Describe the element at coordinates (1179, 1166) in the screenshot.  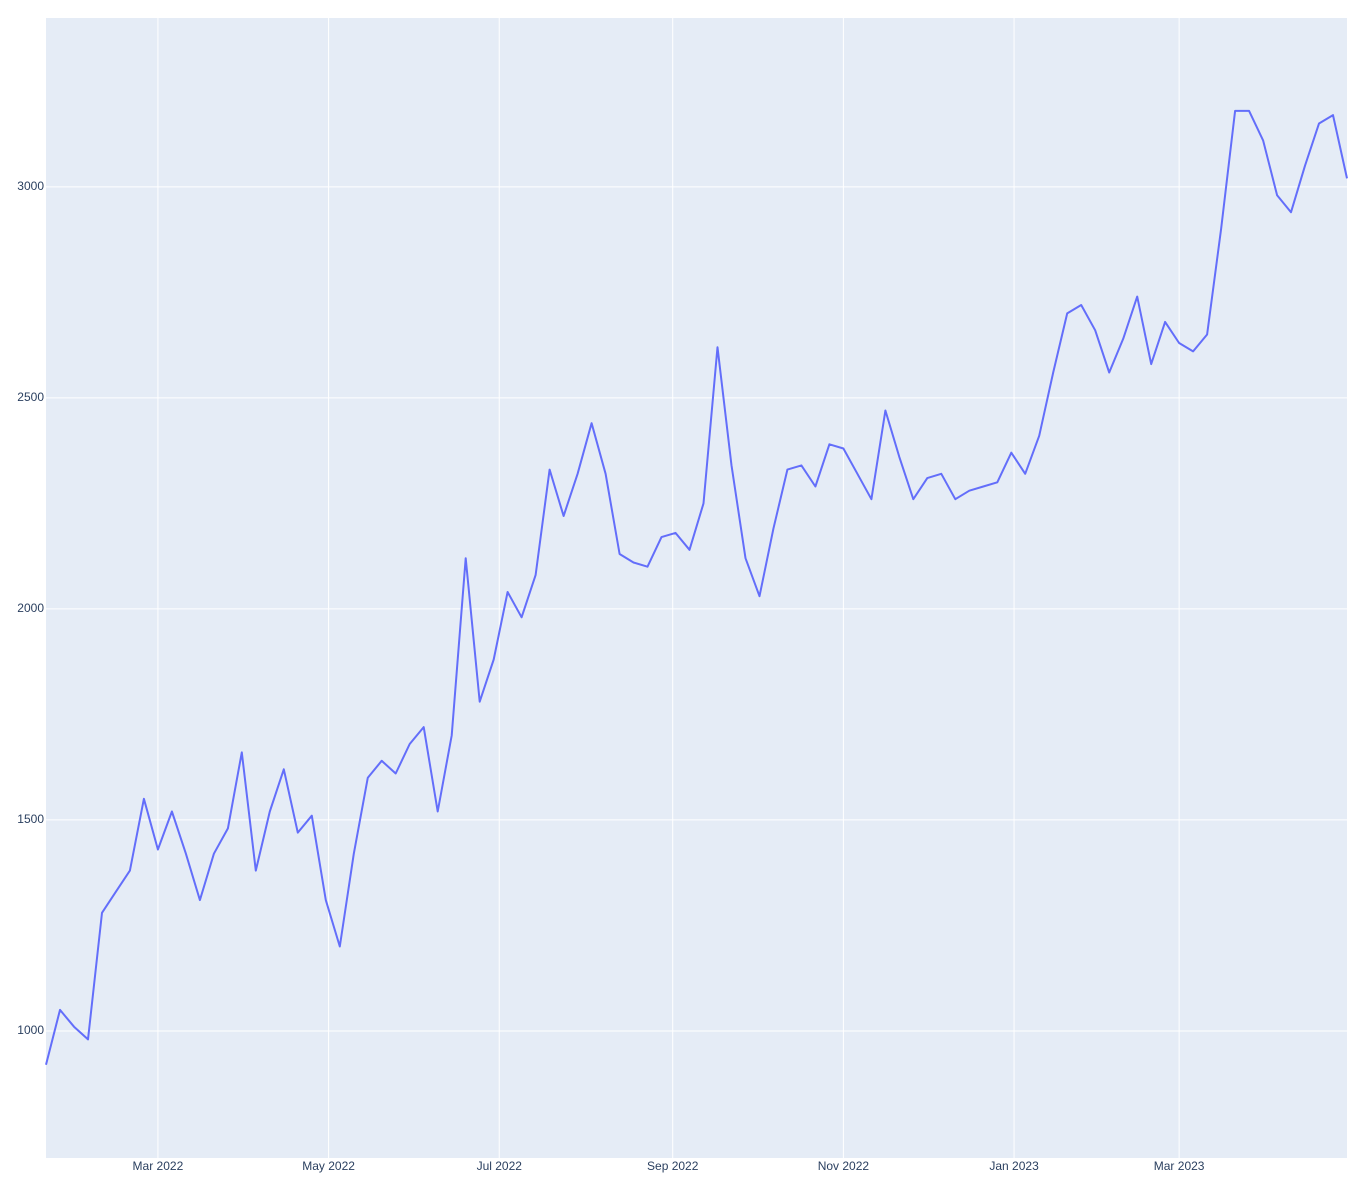
I see `x-tick-label: Mar 2023` at that location.